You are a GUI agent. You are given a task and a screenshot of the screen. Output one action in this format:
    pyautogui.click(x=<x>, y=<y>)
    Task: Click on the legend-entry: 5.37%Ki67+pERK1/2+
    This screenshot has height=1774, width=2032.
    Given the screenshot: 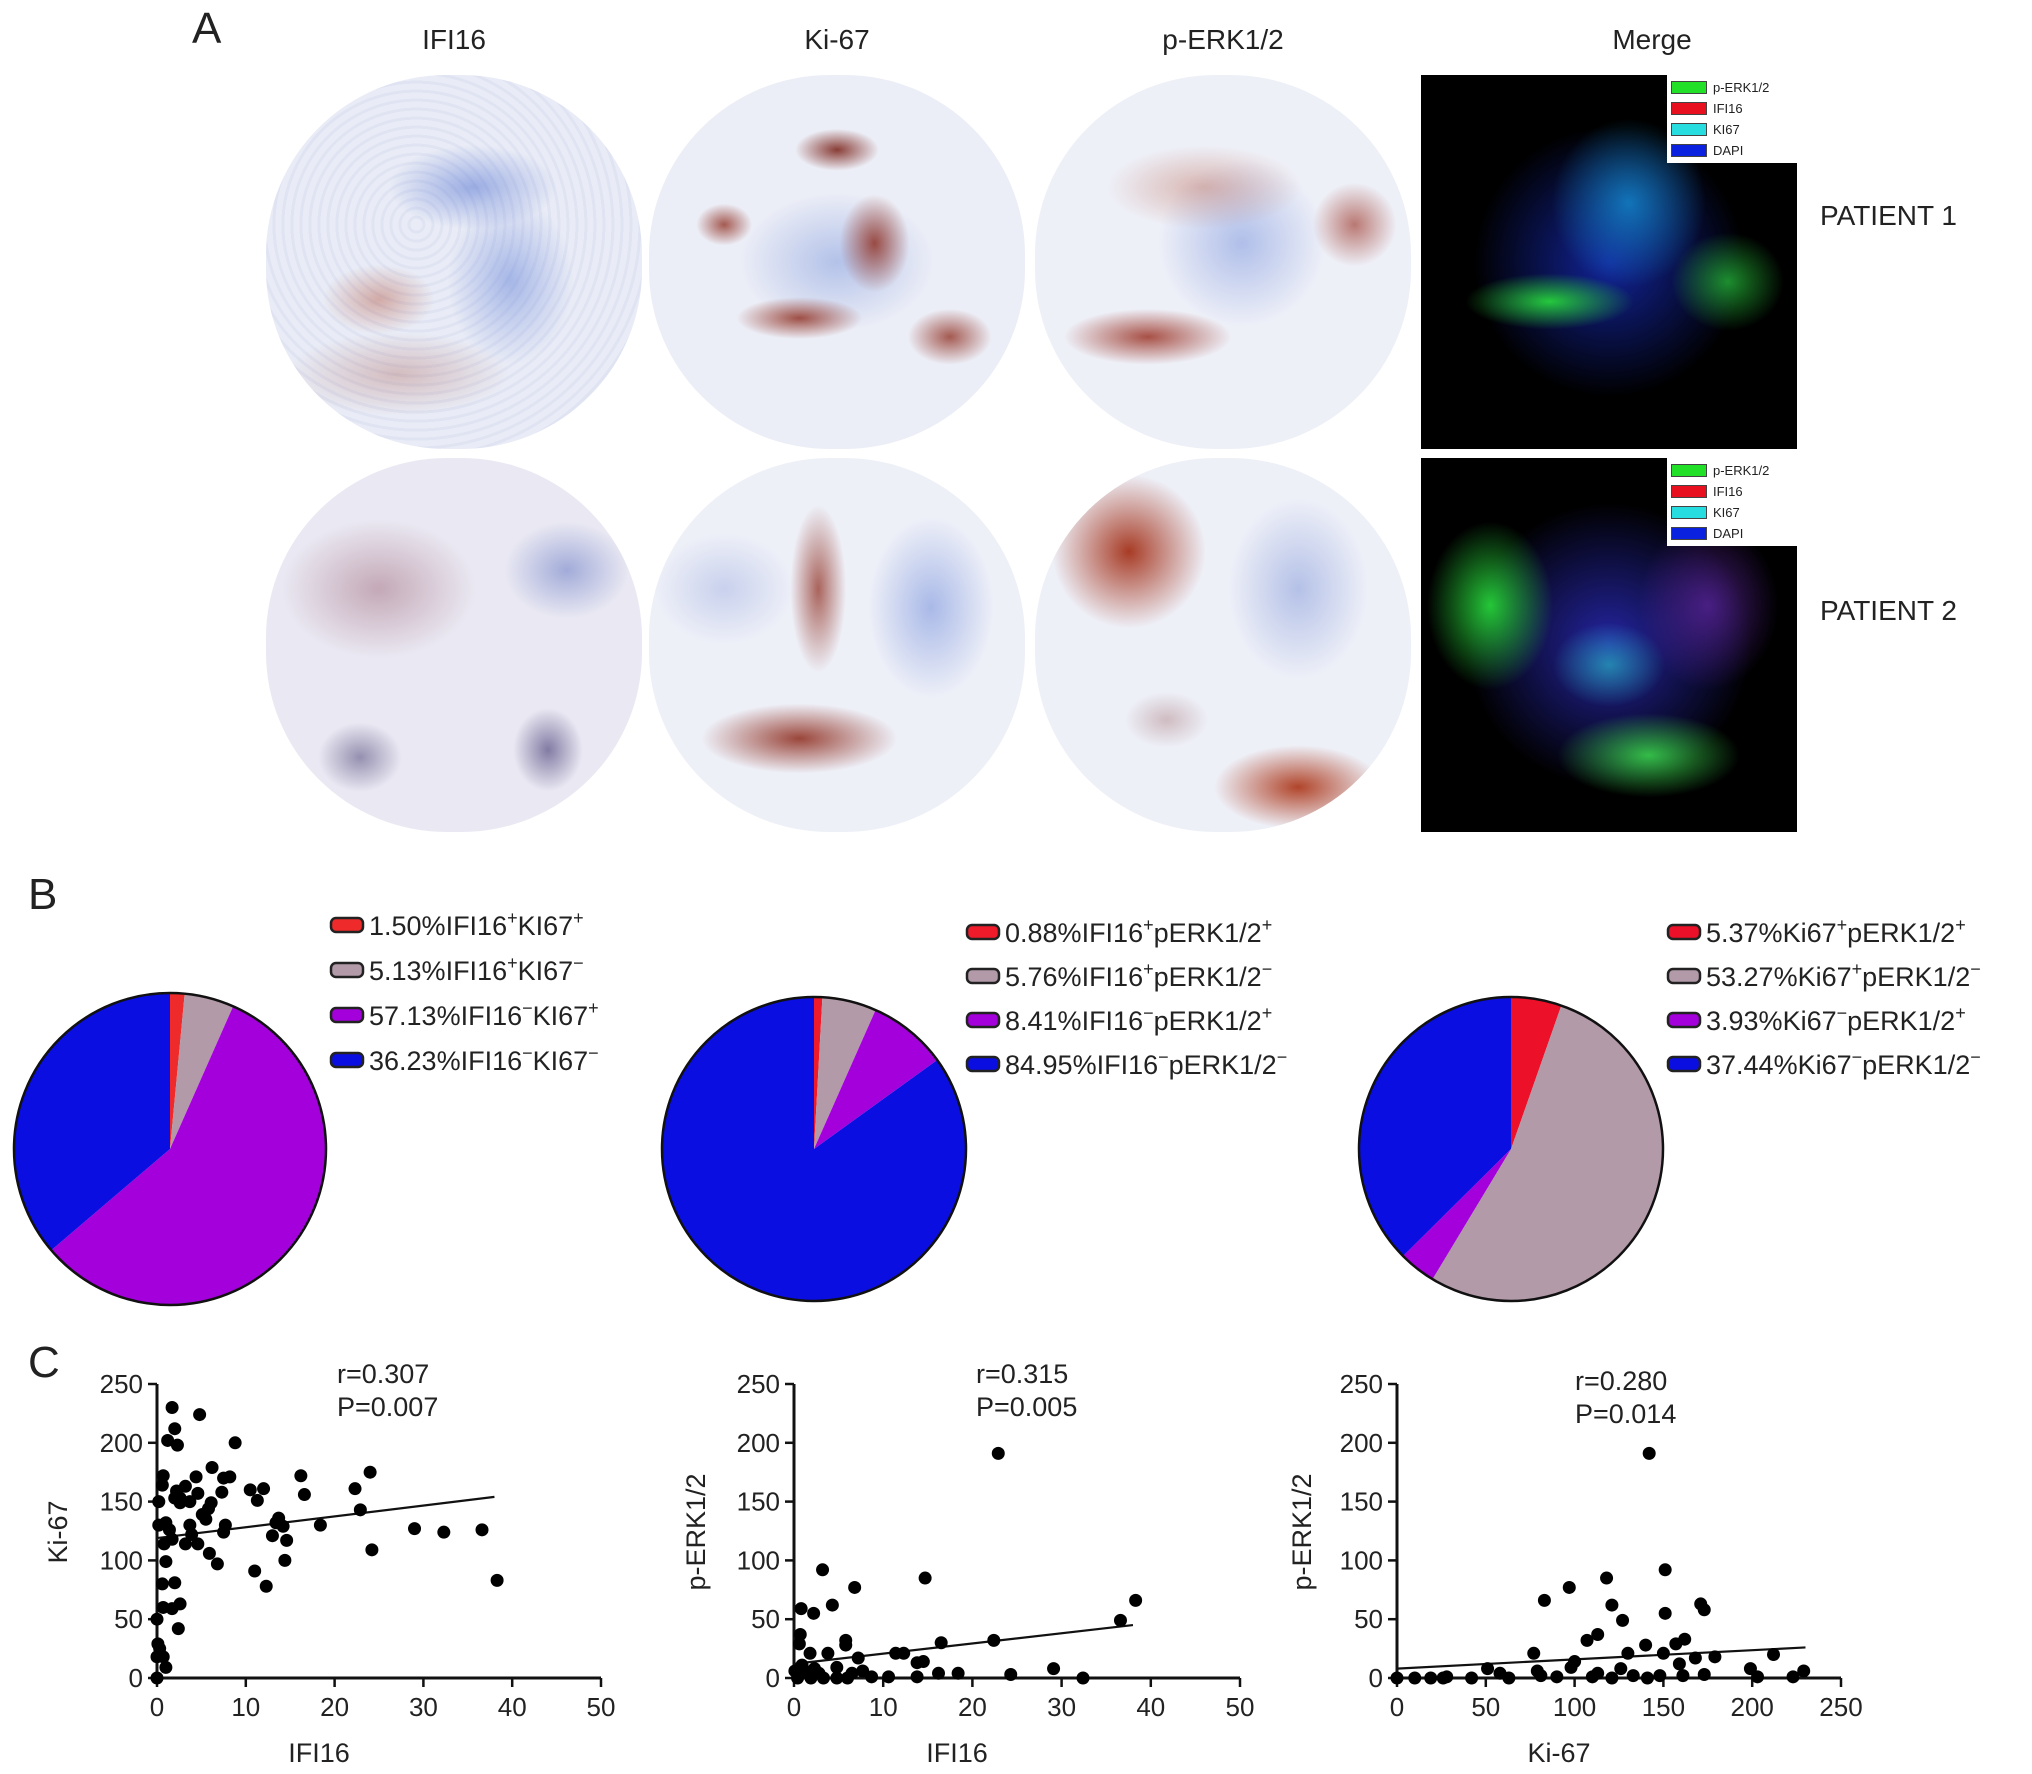 What is the action you would take?
    pyautogui.click(x=1836, y=931)
    